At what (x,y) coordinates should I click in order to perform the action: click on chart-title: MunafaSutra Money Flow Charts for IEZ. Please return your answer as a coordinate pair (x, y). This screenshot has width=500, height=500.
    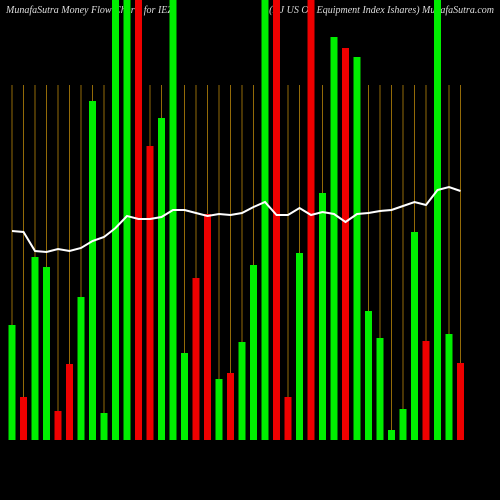
    Looking at the image, I should click on (89, 10).